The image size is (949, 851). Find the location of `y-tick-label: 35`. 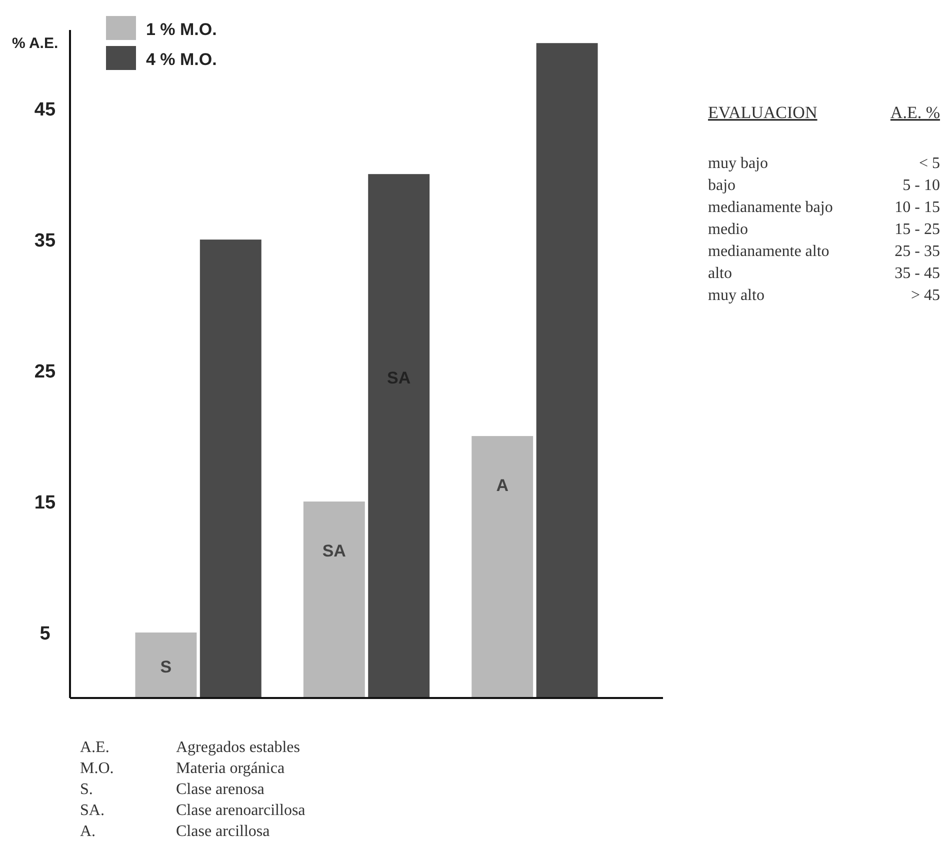

y-tick-label: 35 is located at coordinates (45, 241).